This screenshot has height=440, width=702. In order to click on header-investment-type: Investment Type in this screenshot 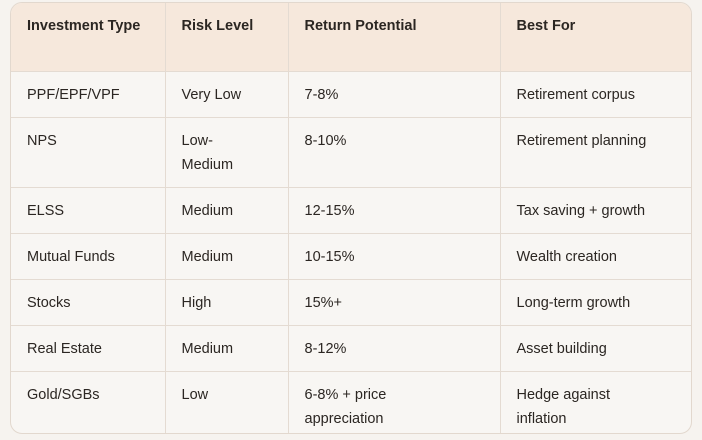, I will do `click(88, 37)`.